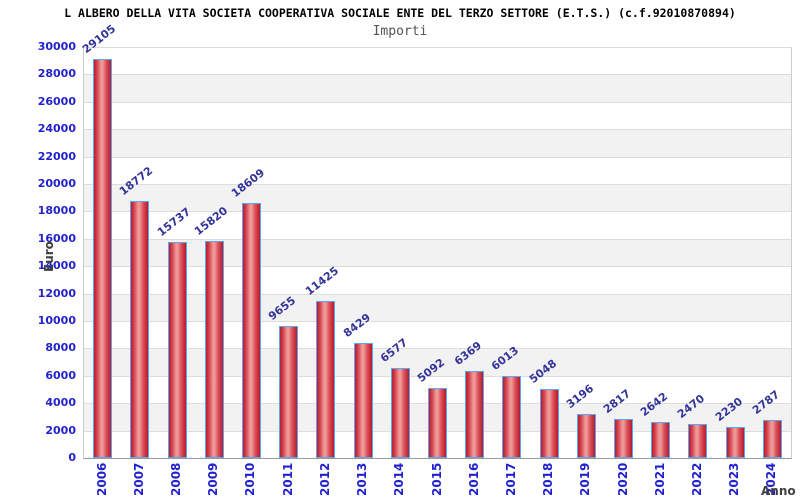 The width and height of the screenshot is (800, 500). I want to click on y-tick-label: 2000, so click(60, 430).